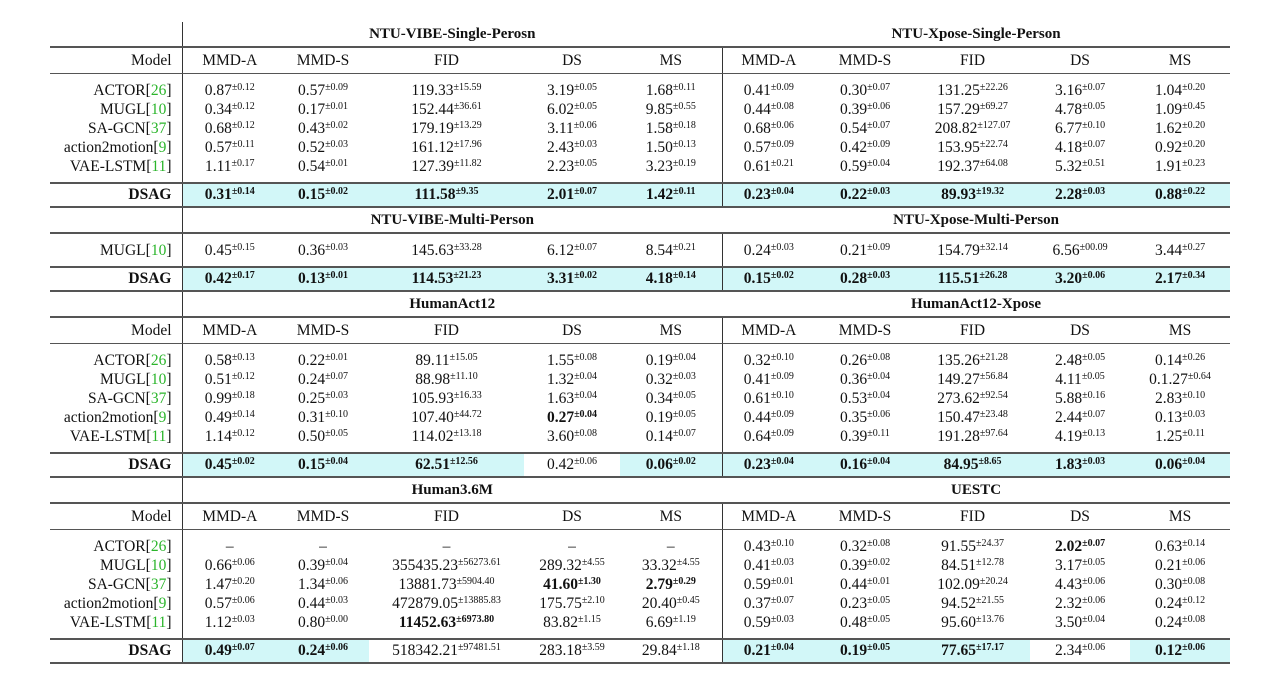  Describe the element at coordinates (229, 128) in the screenshot. I see `metric-cell: 0.68±0.12` at that location.